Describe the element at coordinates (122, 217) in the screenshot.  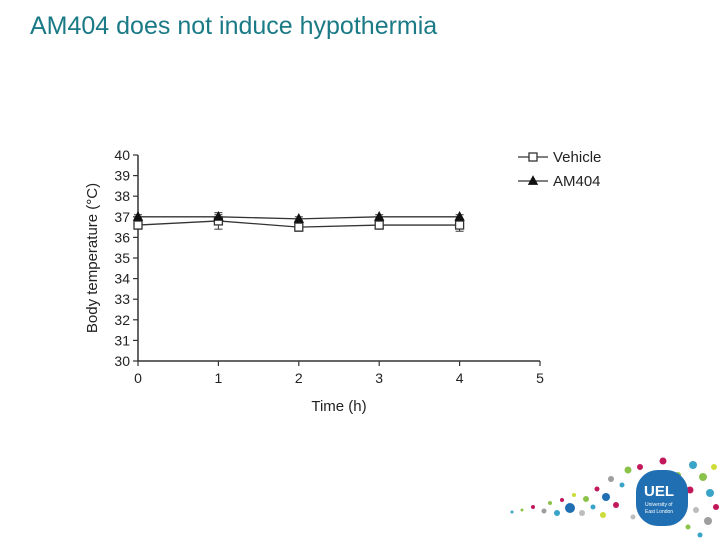
I see `y-tick-label: 37` at that location.